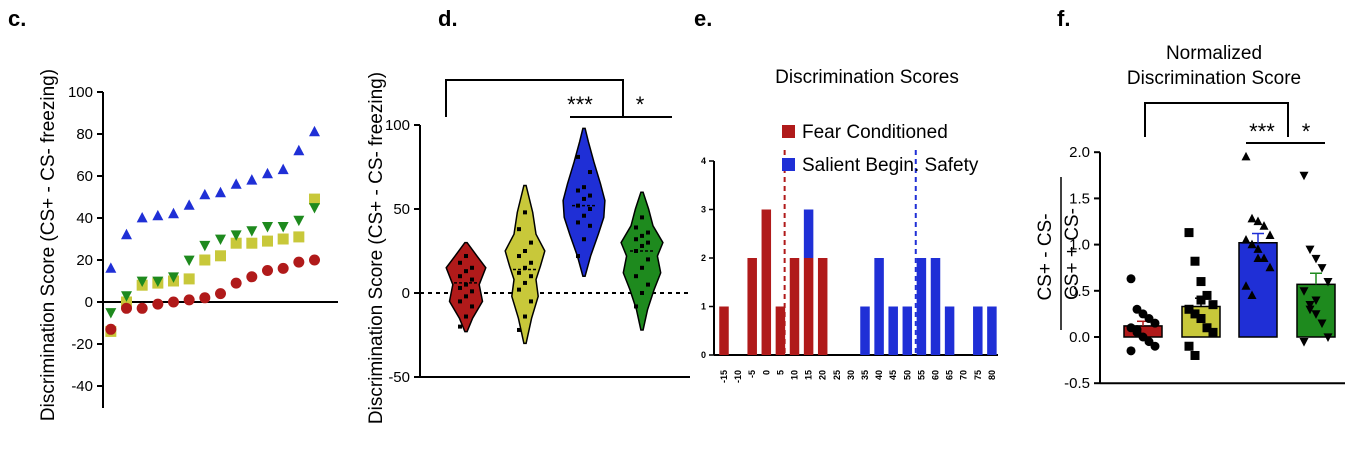  I want to click on panel-e-legend: Fear Conditioned Salient Begin. Safety, so click(880, 149).